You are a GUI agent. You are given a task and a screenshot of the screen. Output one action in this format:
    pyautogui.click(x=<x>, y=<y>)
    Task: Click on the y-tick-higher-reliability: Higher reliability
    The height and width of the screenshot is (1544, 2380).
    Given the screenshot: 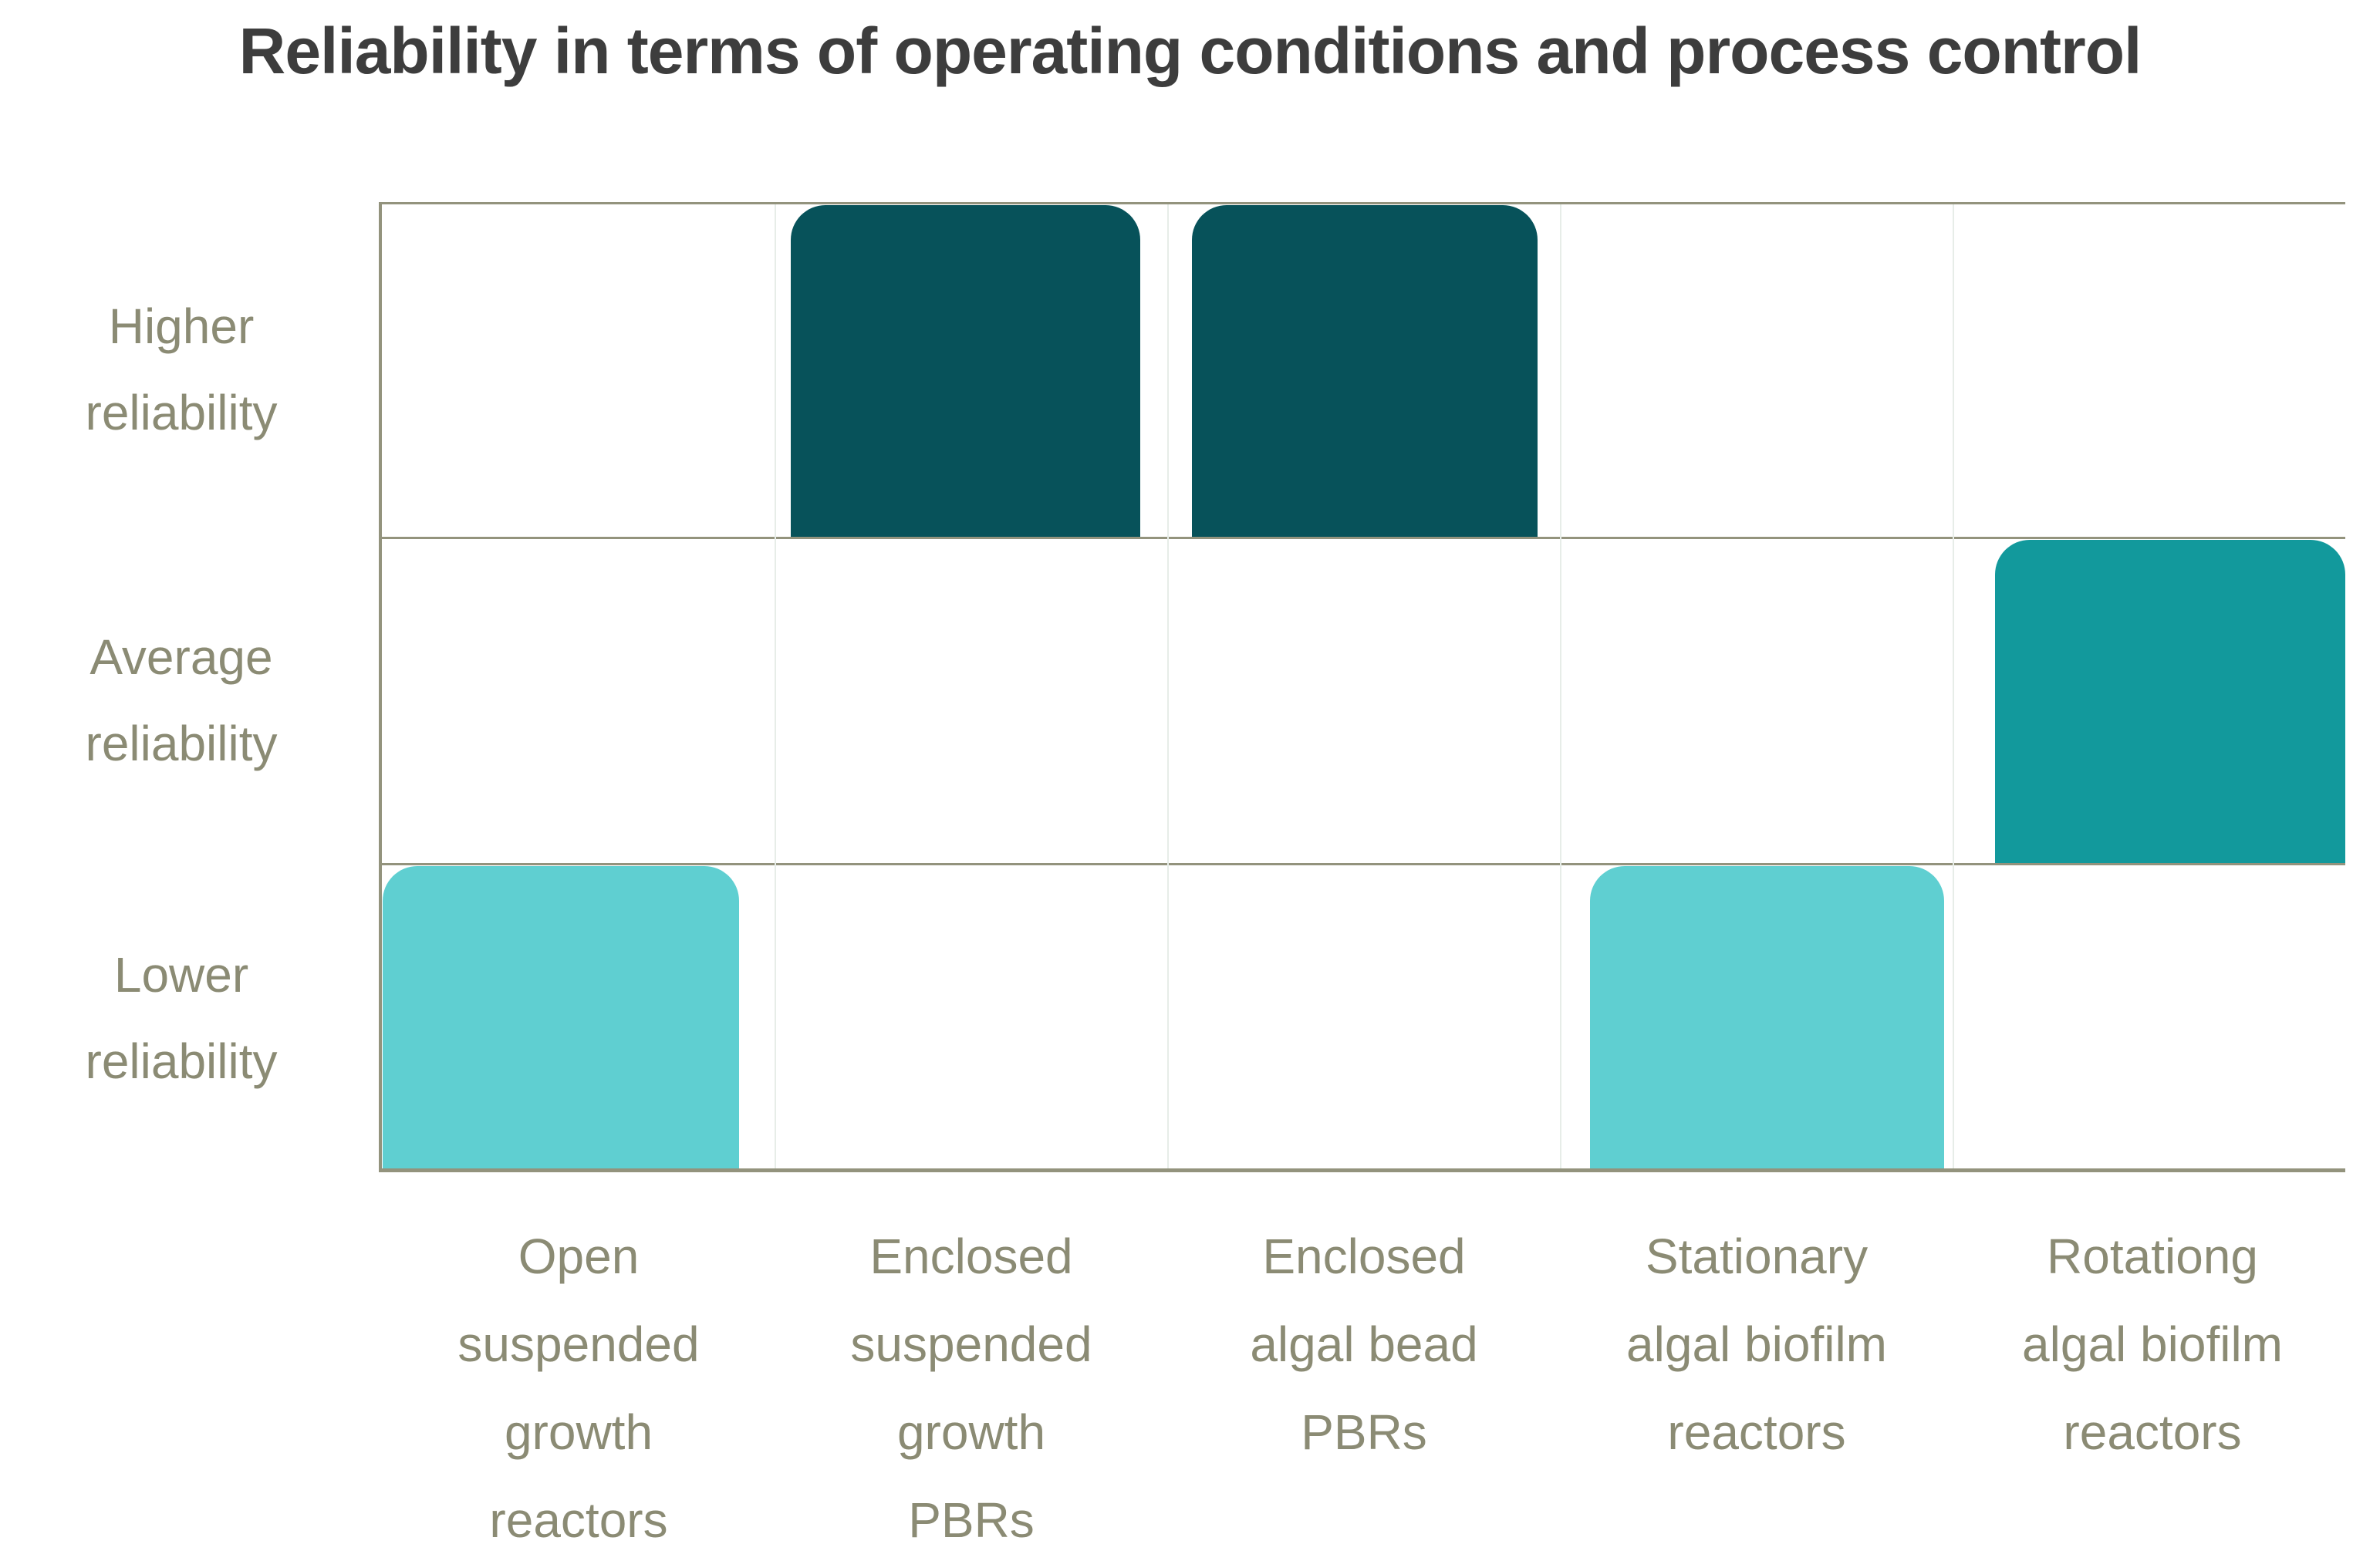 What is the action you would take?
    pyautogui.click(x=181, y=369)
    